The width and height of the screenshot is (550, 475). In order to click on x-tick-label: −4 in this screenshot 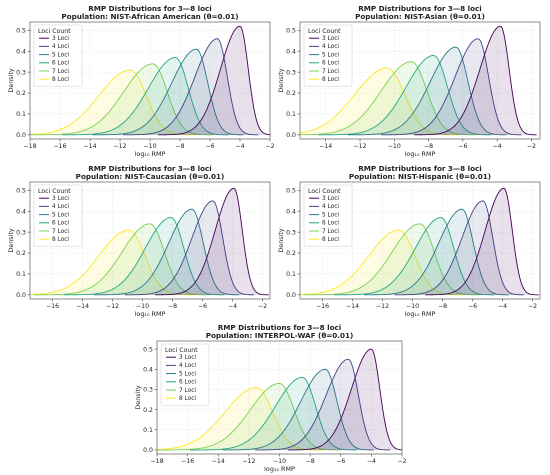, I will do `click(239, 146)`.